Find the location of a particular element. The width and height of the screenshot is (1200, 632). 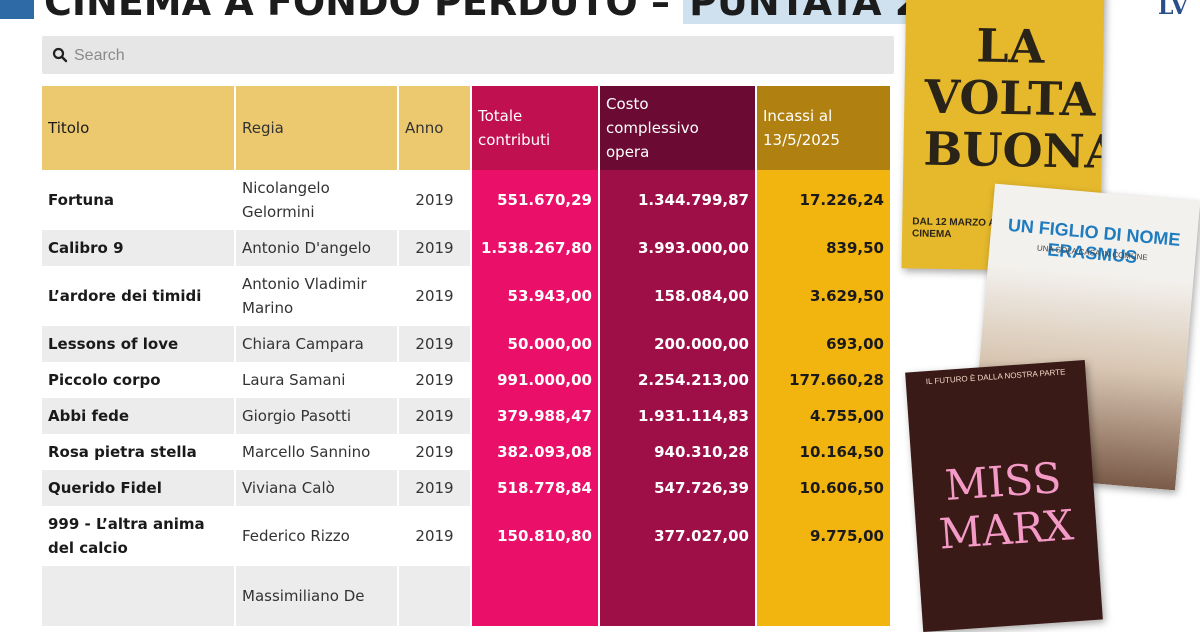

cell-anno is located at coordinates (435, 596).